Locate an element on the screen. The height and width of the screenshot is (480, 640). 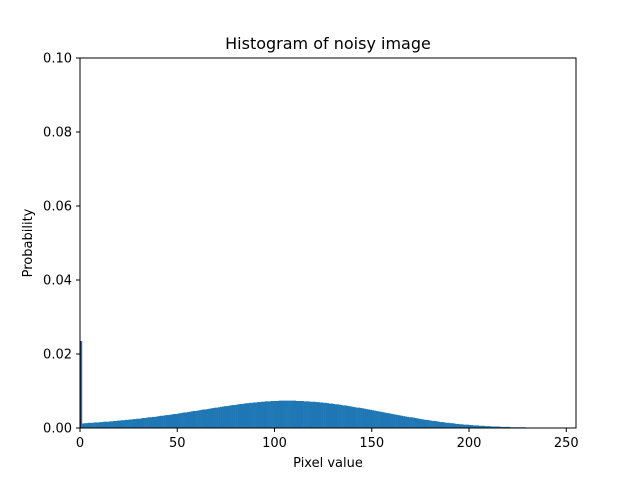
y-tick-label: 0.08 is located at coordinates (57, 133).